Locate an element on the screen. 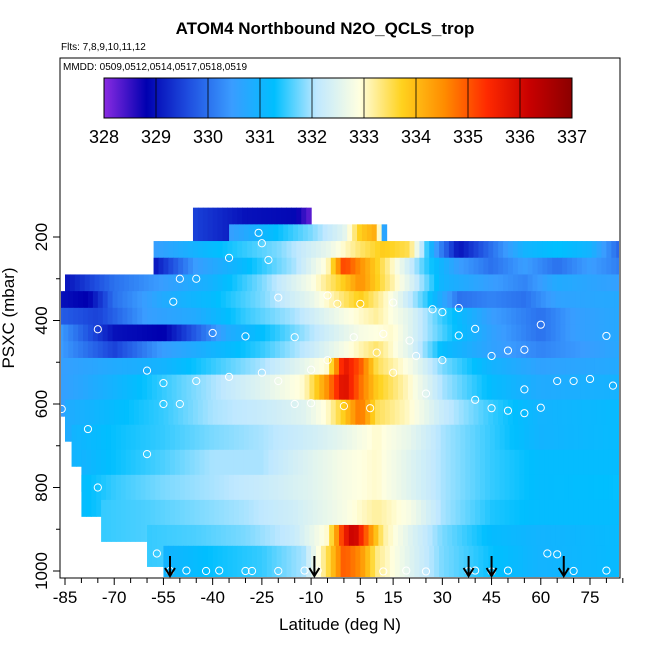 The width and height of the screenshot is (650, 650). x-tick-label: 60 is located at coordinates (540, 597).